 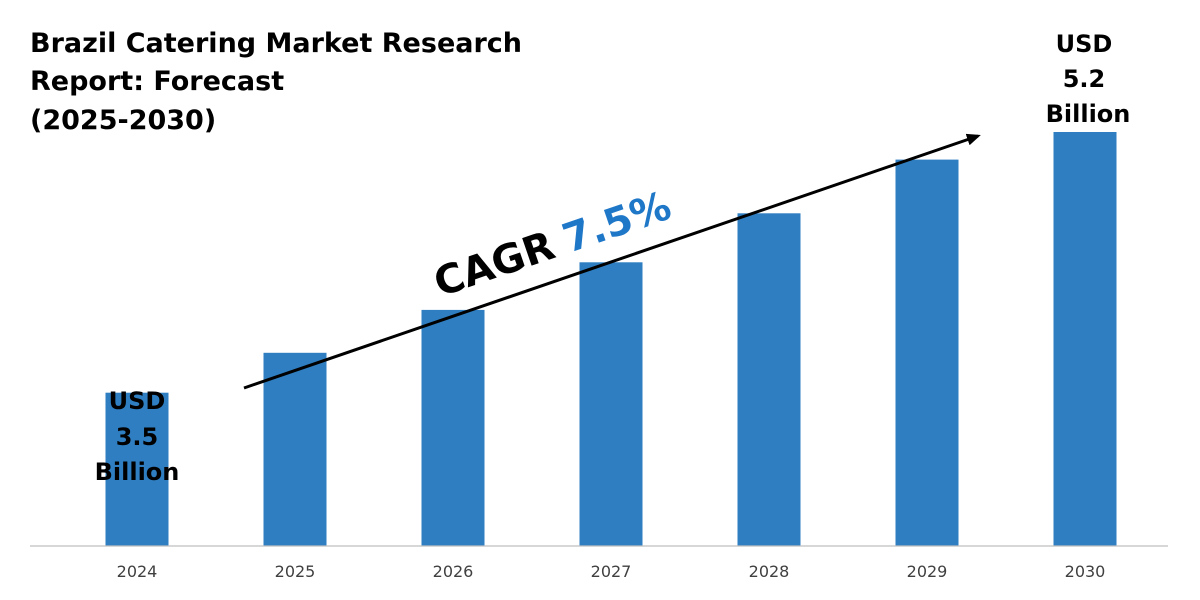 What do you see at coordinates (769, 571) in the screenshot?
I see `x-tick-2028: 2028` at bounding box center [769, 571].